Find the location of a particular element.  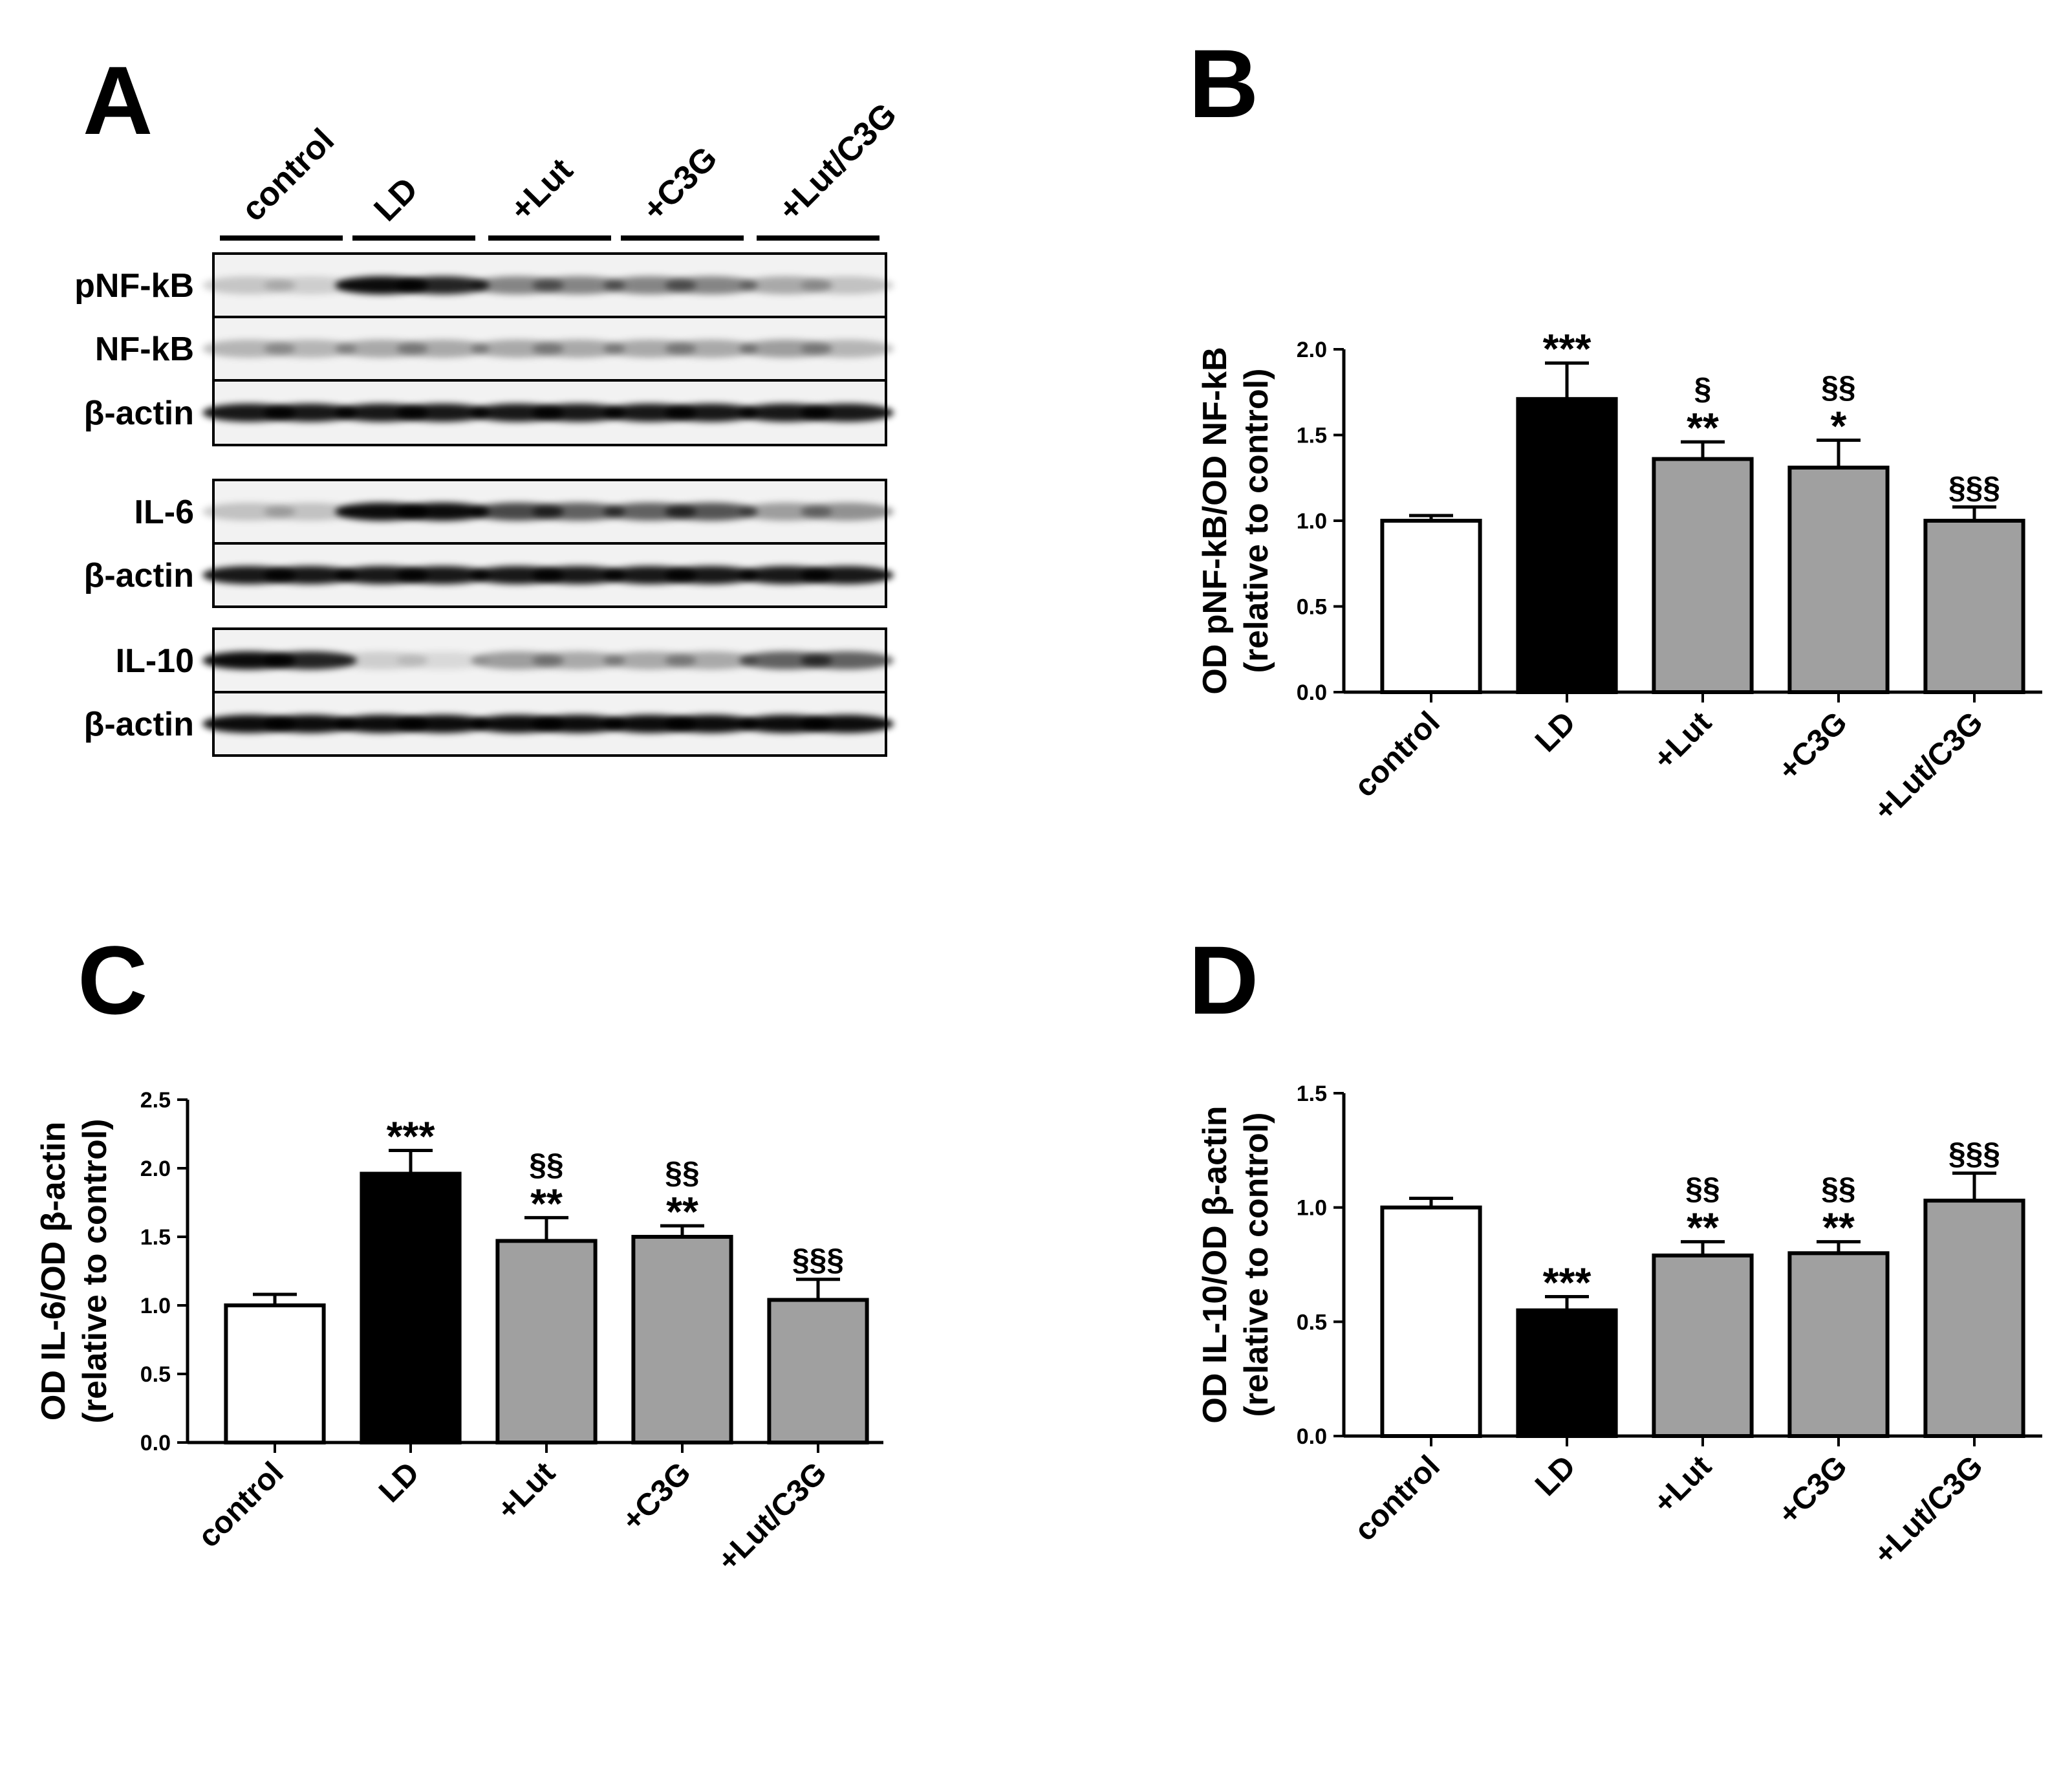

x-tick-label: control is located at coordinates (1397, 754).